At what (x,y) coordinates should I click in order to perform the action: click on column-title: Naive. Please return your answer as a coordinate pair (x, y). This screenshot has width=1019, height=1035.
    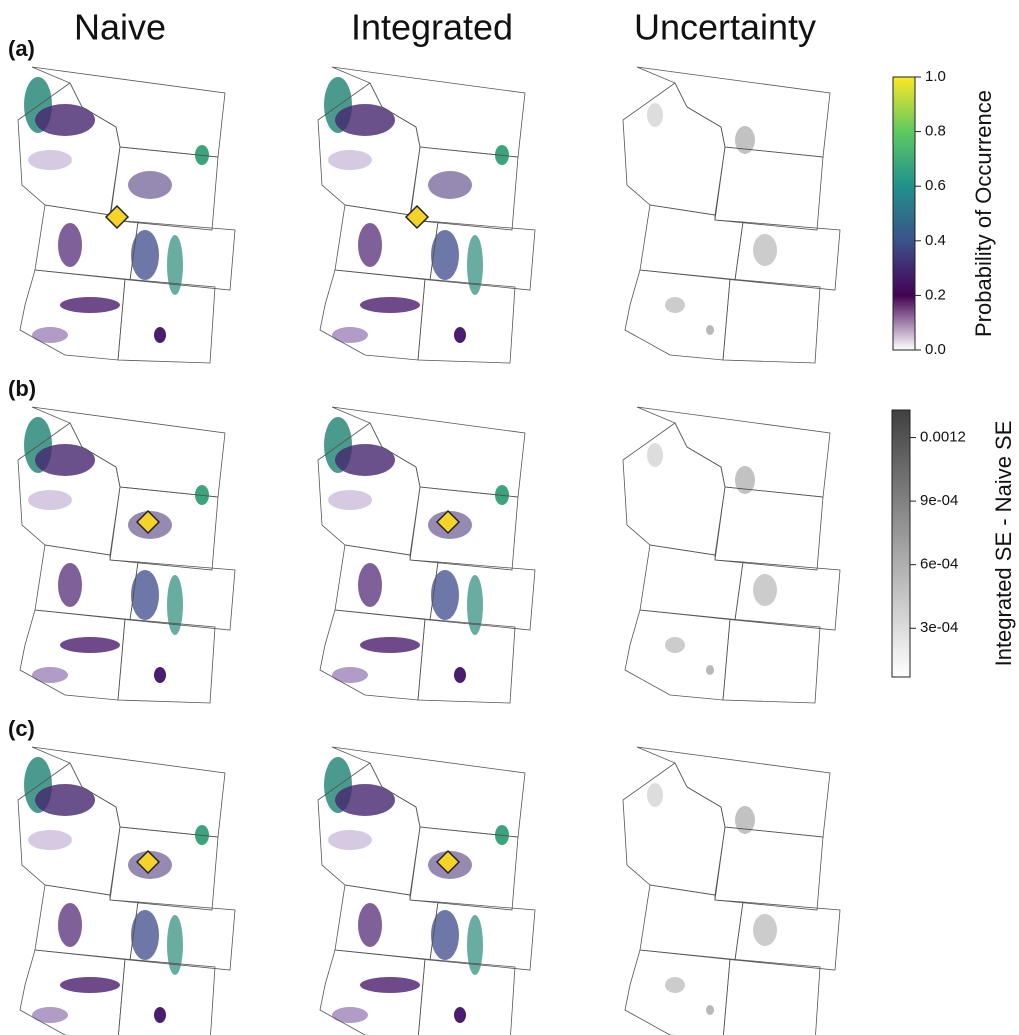
    Looking at the image, I should click on (120, 27).